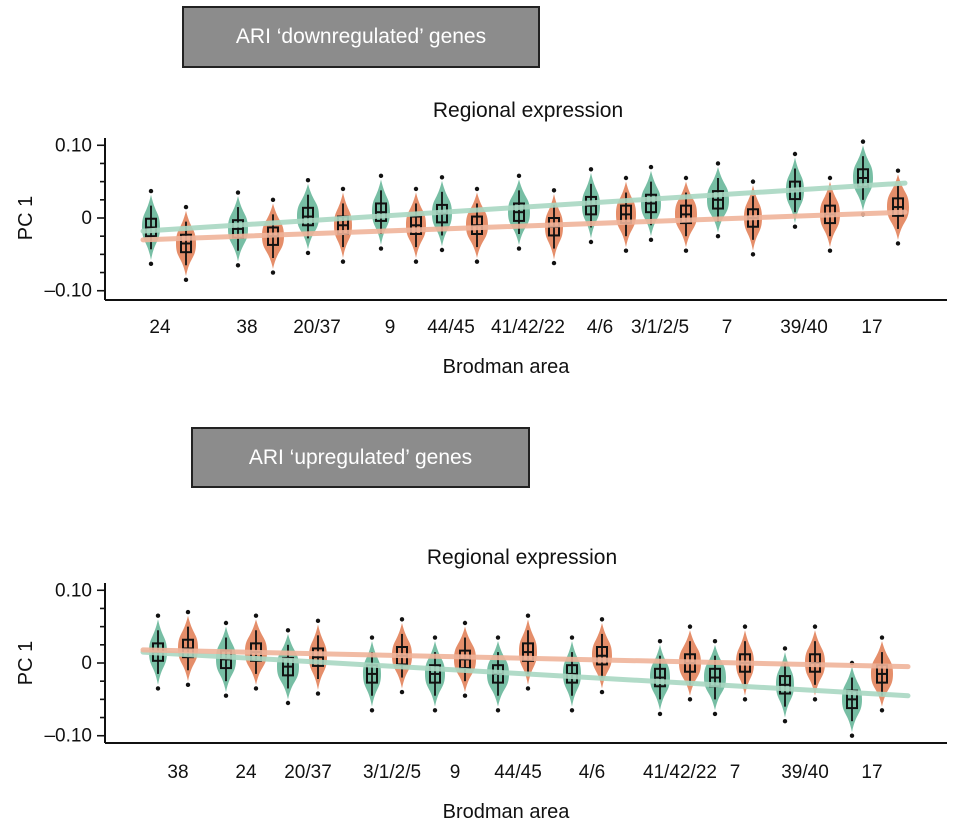  I want to click on chart2-ylabel: PC 1, so click(26, 663).